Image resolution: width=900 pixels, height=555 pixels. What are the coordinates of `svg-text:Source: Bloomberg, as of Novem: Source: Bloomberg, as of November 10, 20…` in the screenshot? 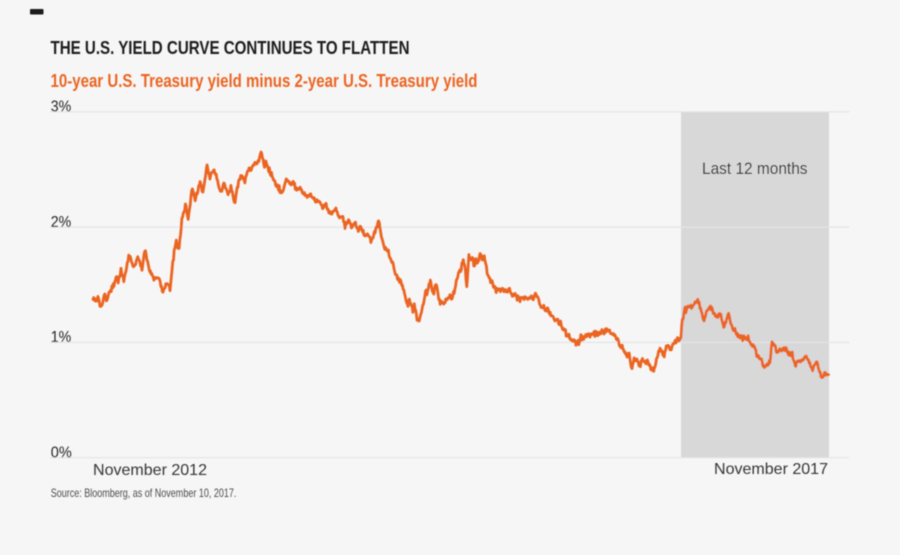 It's located at (144, 493).